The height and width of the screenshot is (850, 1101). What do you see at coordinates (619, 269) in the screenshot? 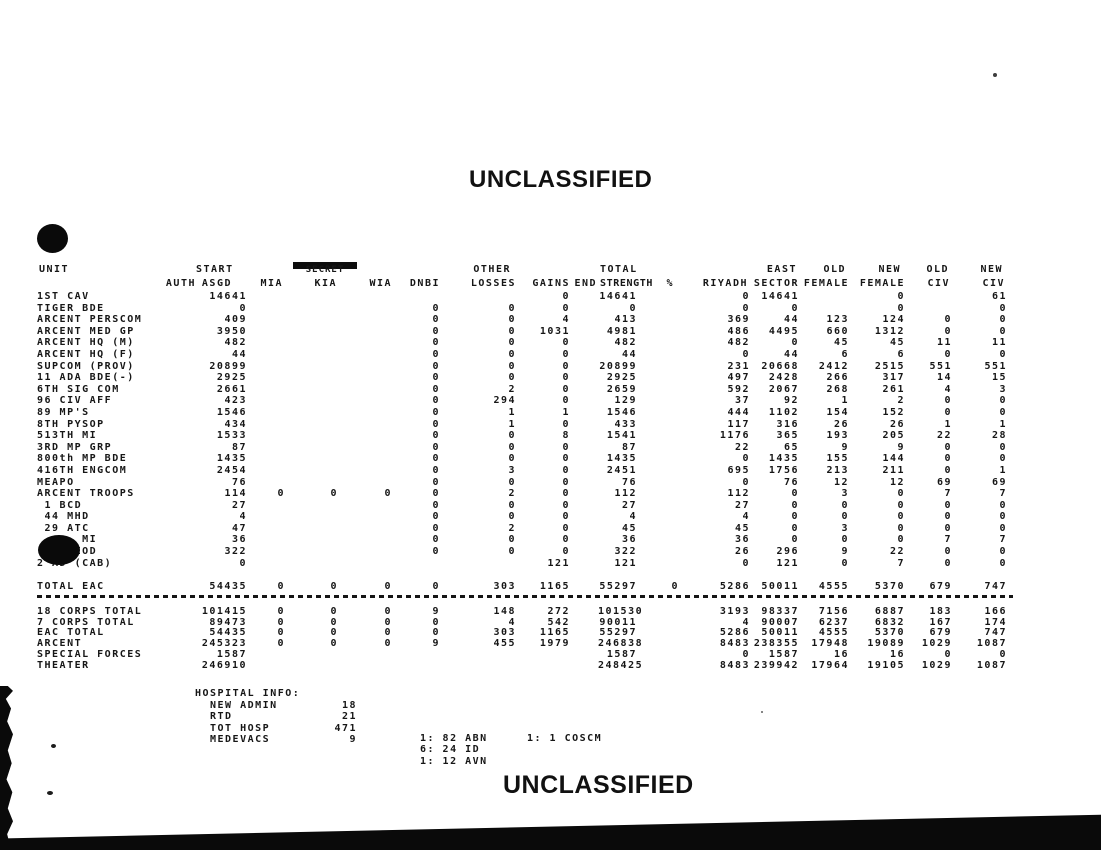
I see `col-header-total: TOTAL` at bounding box center [619, 269].